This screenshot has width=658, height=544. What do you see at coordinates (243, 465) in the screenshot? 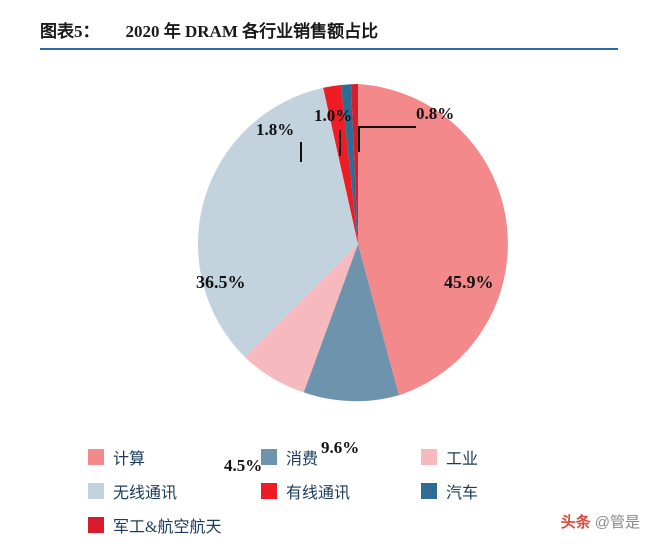
I see `data-label-industry: 4.5%` at bounding box center [243, 465].